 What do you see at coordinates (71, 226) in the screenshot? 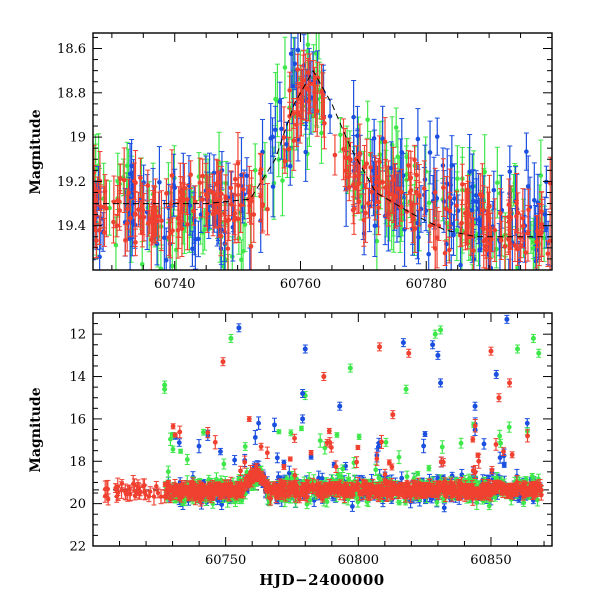
I see `y-tick-label: 19.4` at bounding box center [71, 226].